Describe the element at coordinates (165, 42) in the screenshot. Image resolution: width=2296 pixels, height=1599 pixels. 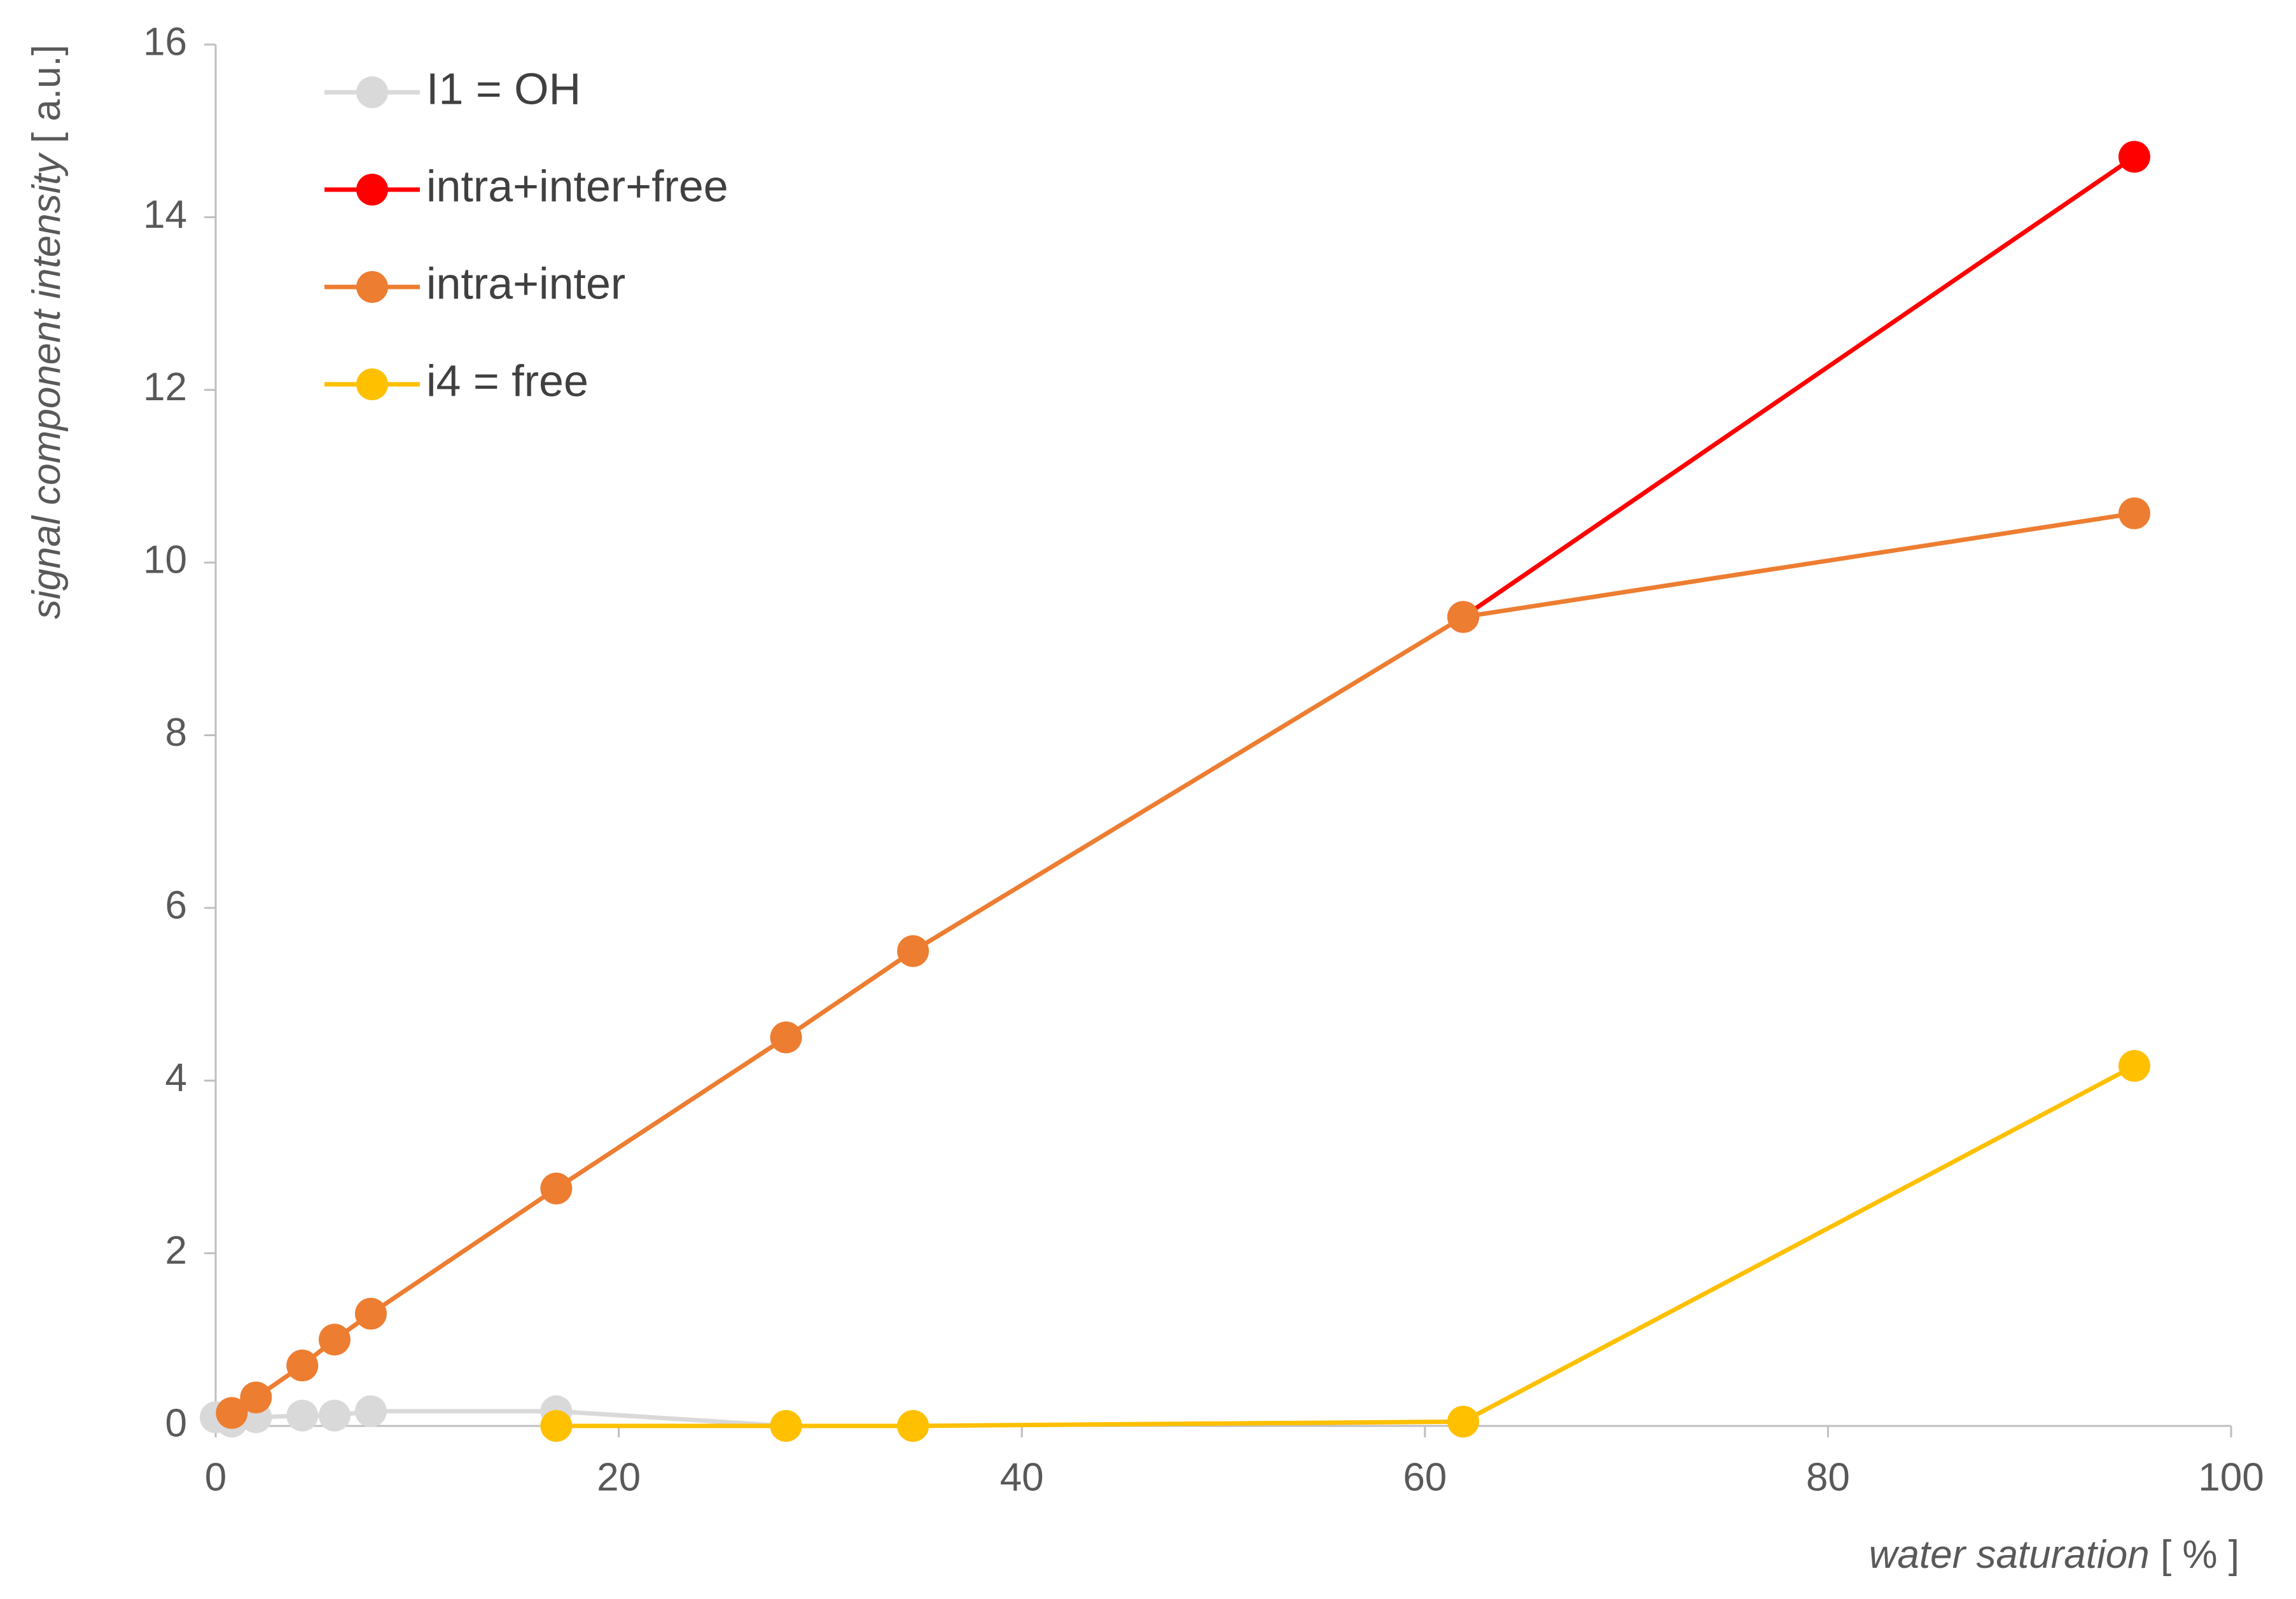
I see `y-tick-label: 16` at that location.